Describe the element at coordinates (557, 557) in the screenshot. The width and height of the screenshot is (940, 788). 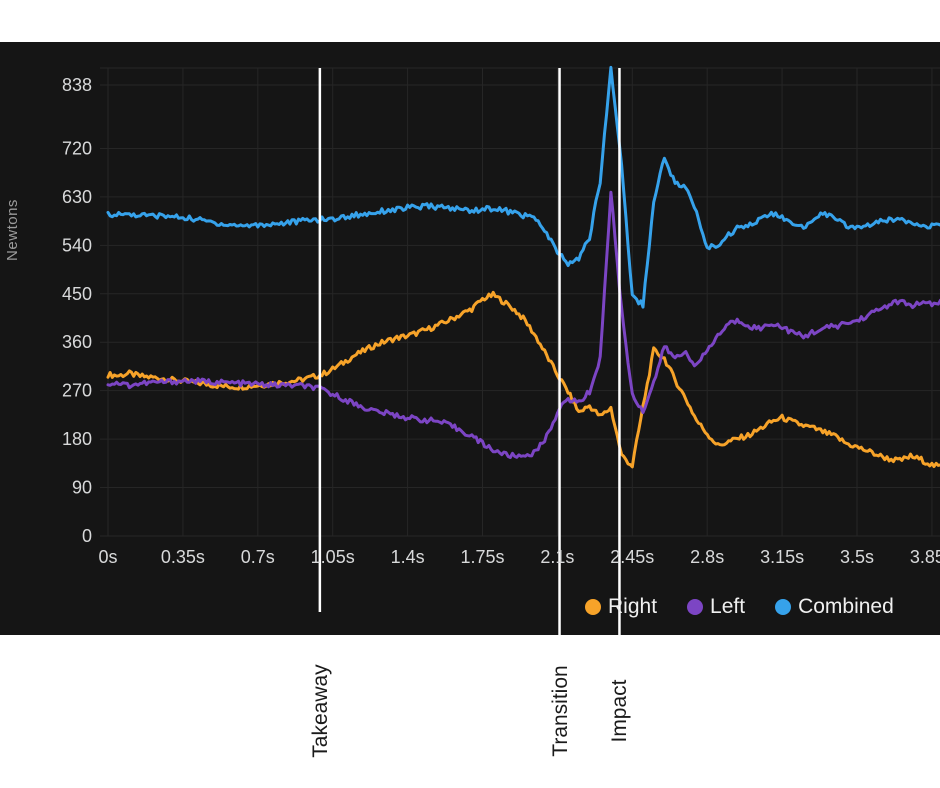
I see `x-tick-label: 2.1s` at that location.